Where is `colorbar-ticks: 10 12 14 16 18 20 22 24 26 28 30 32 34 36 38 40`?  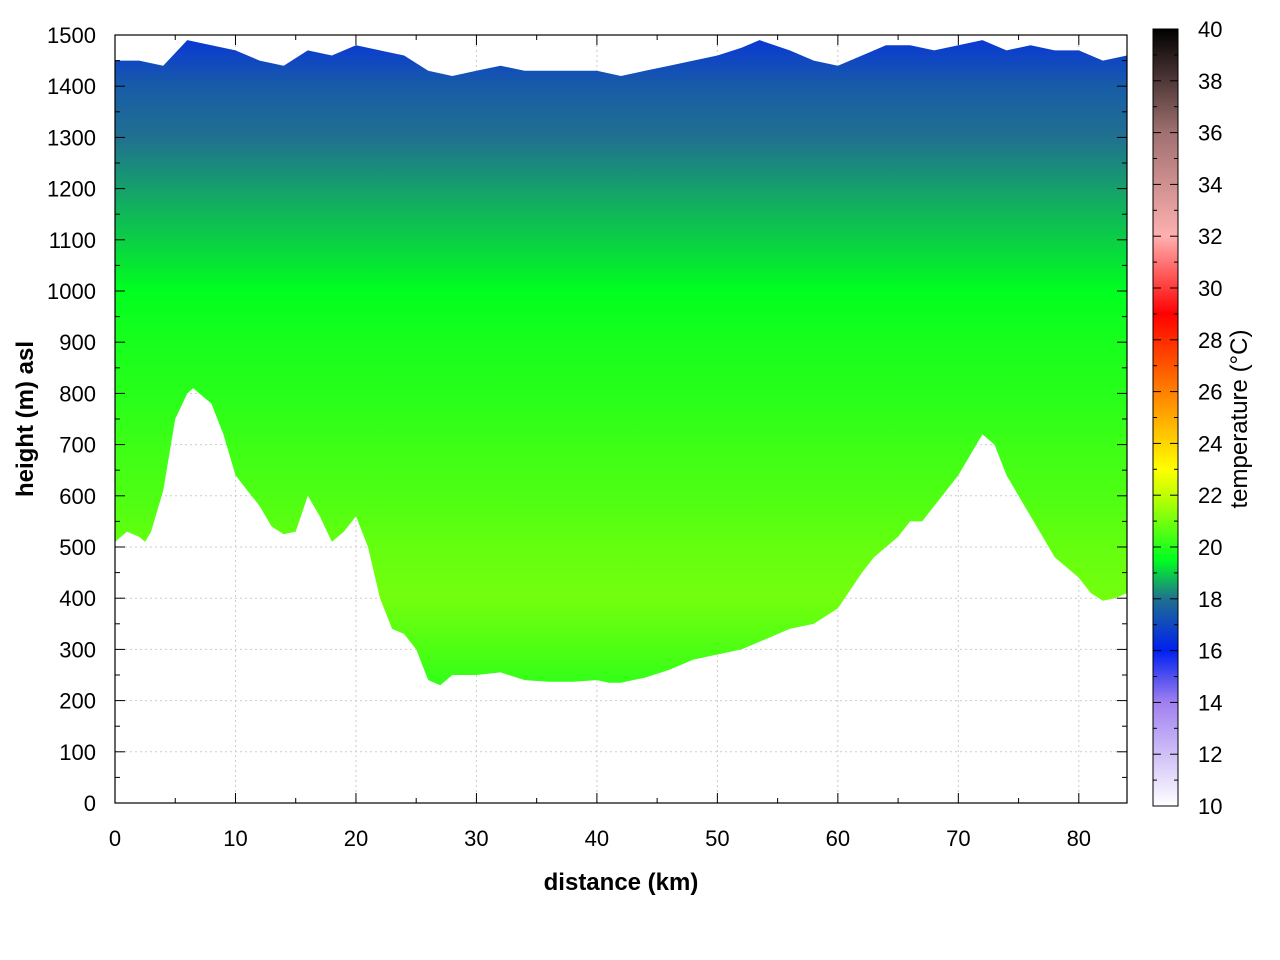
colorbar-ticks: 10 12 14 16 18 20 22 24 26 28 30 32 34 36 38 40 is located at coordinates (1187, 418).